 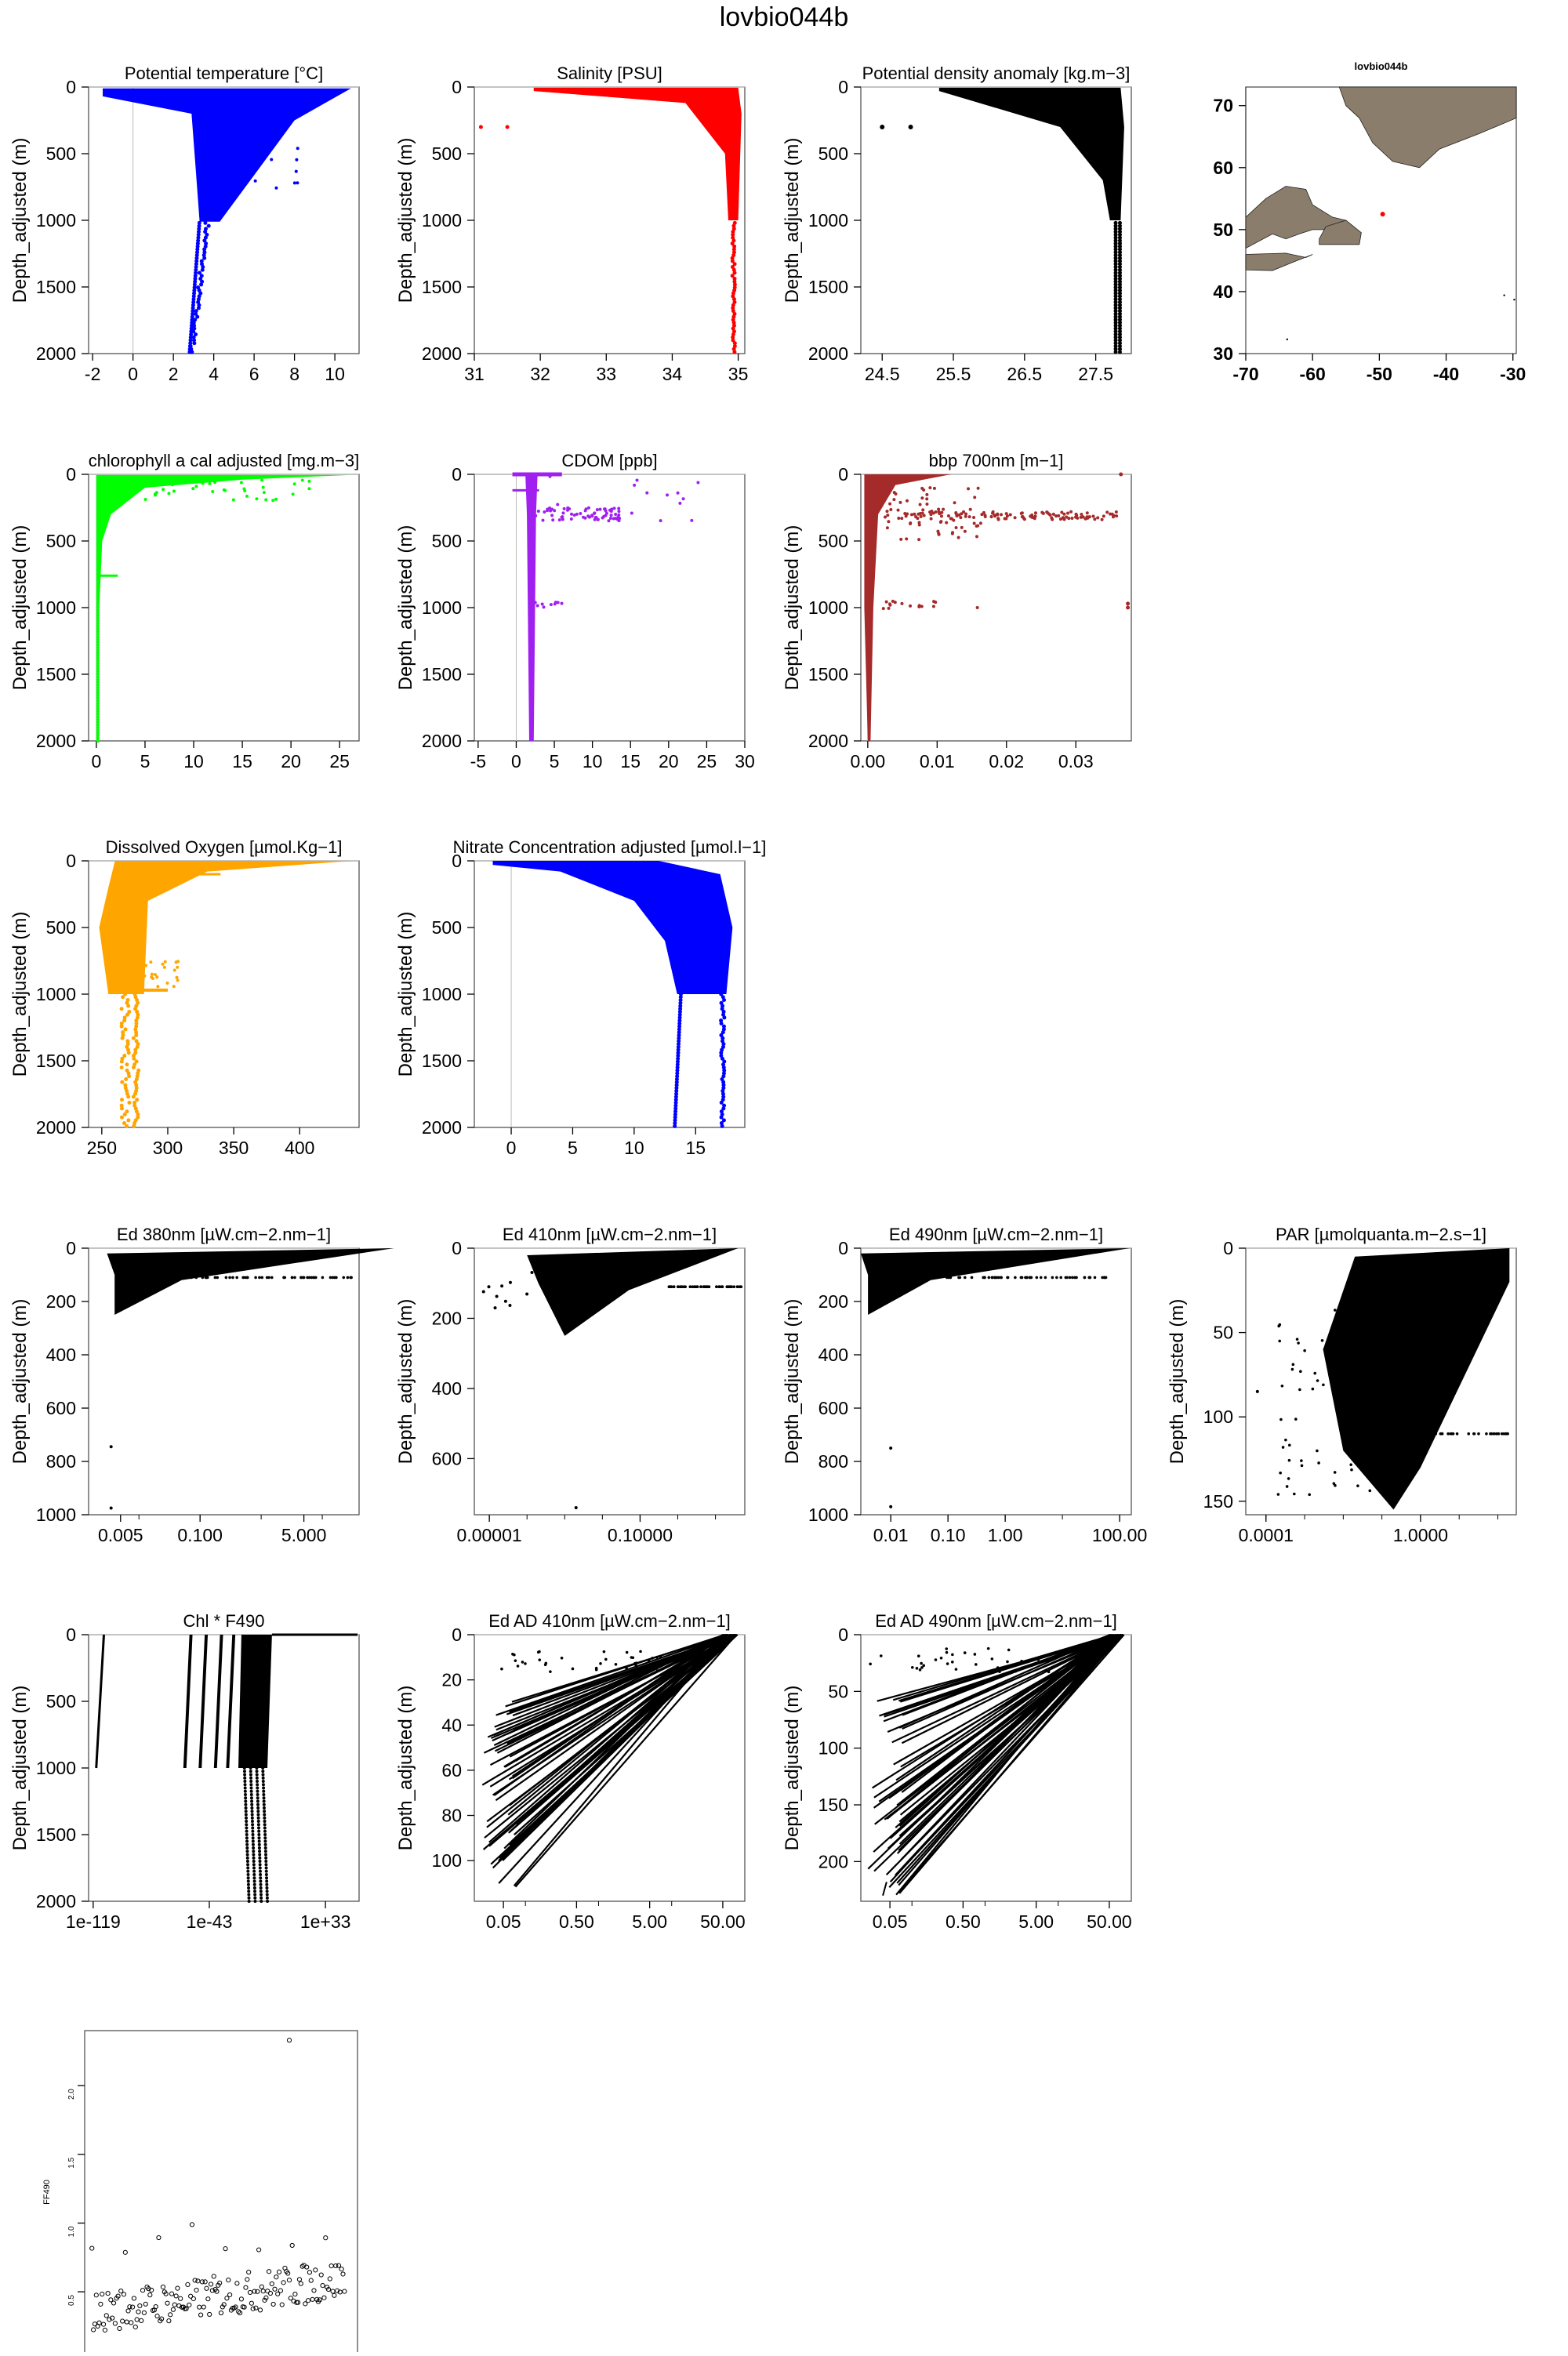 What do you see at coordinates (1223, 353) in the screenshot?
I see `y-tick-label: 30` at bounding box center [1223, 353].